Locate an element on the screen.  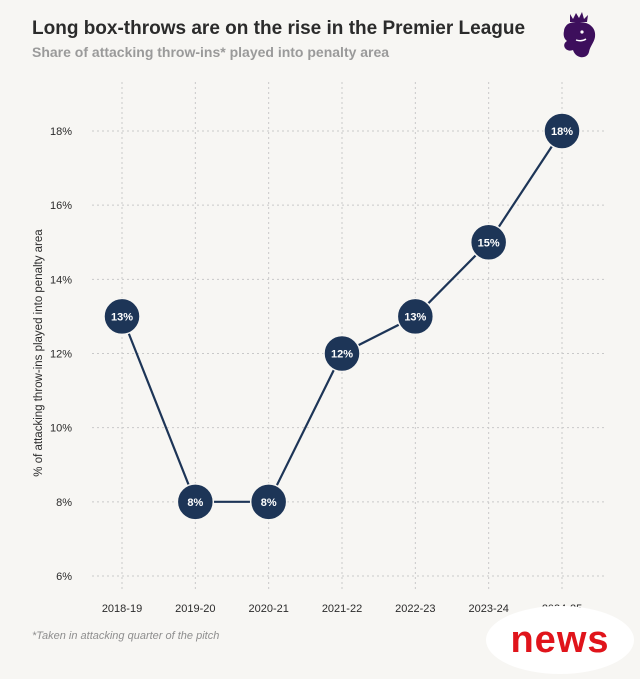
x-tick-label: 2021-22 is located at coordinates (342, 609).